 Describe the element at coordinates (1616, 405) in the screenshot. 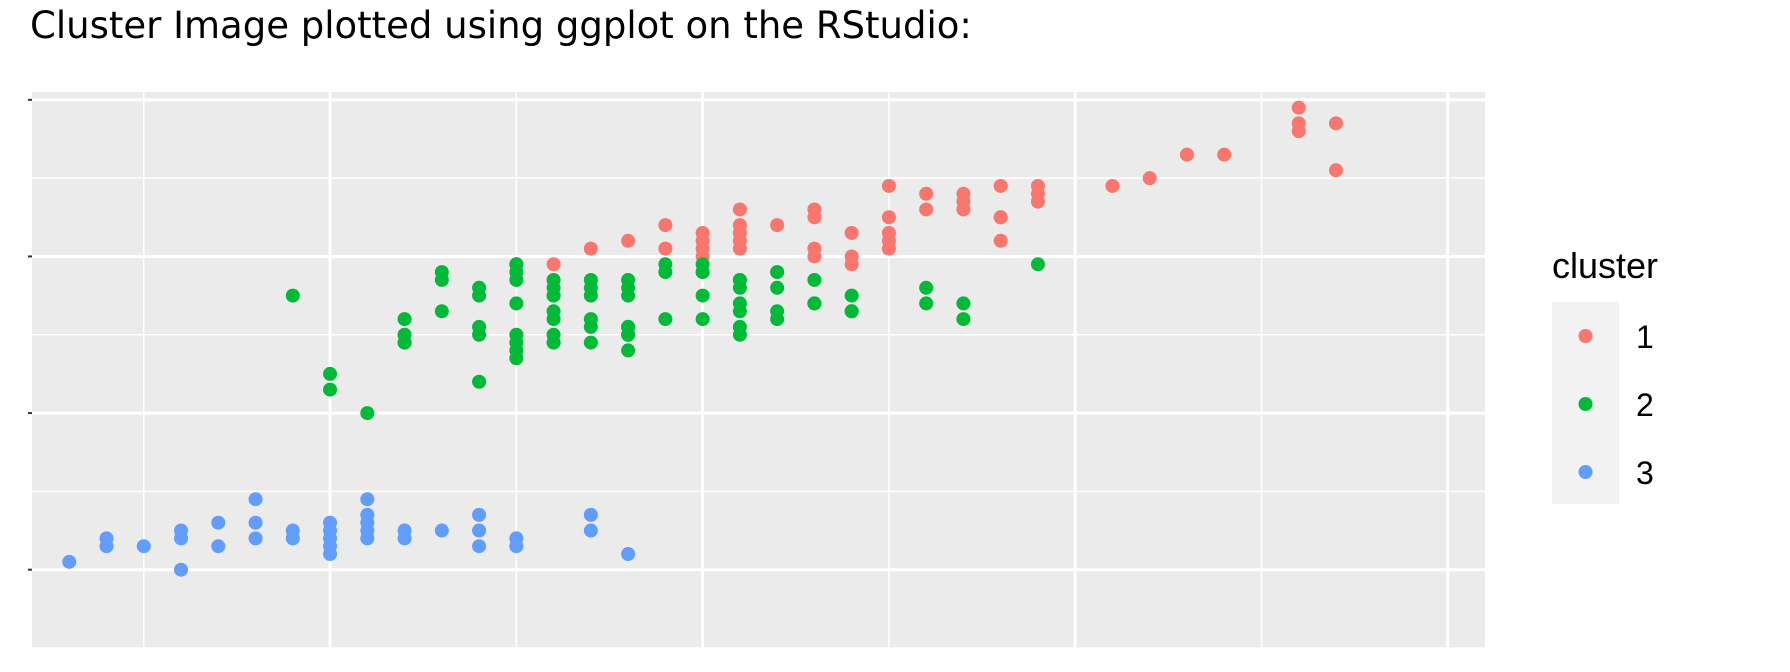

I see `legend-entries: 1 2 3` at that location.